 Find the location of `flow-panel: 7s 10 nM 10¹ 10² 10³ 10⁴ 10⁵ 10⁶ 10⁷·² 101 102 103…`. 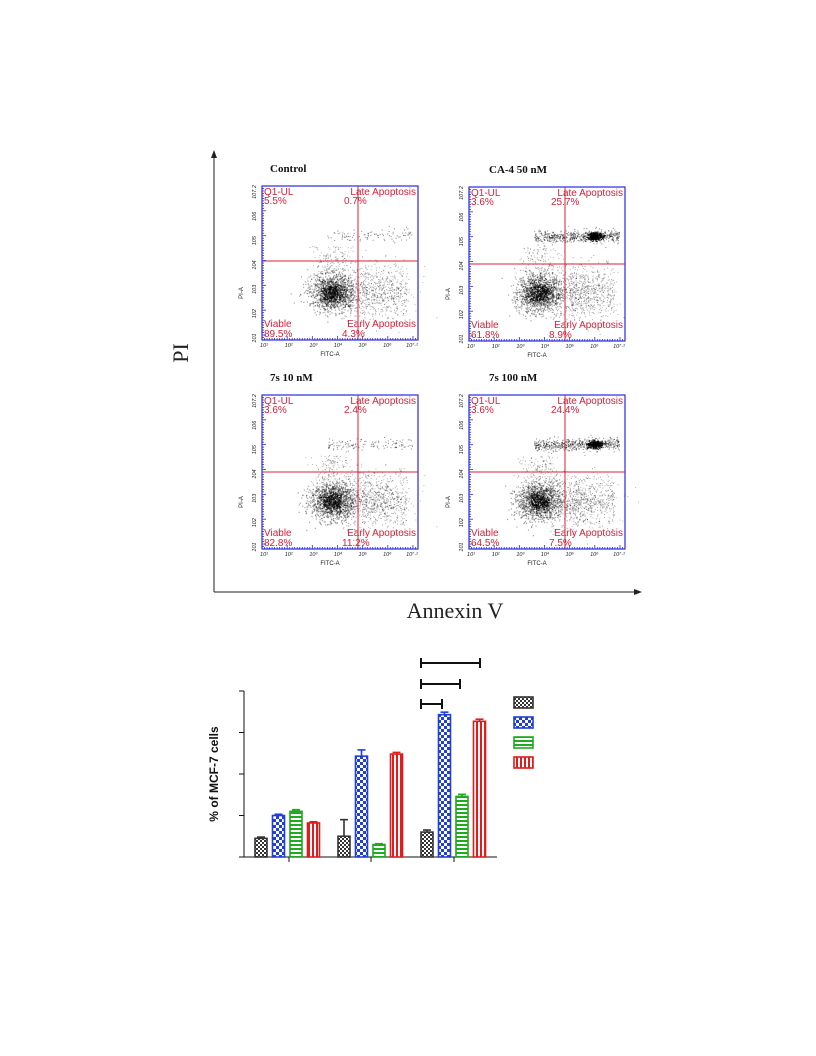

flow-panel: 7s 10 nM 10¹ 10² 10³ 10⁴ 10⁵ 10⁶ 10⁷·² 101 102 103… is located at coordinates (338, 469).